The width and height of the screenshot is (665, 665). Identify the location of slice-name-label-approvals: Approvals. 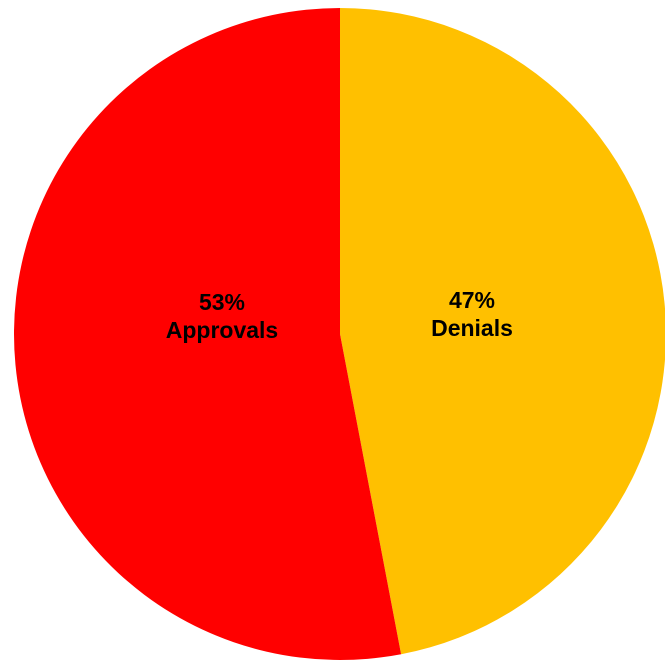
(222, 330).